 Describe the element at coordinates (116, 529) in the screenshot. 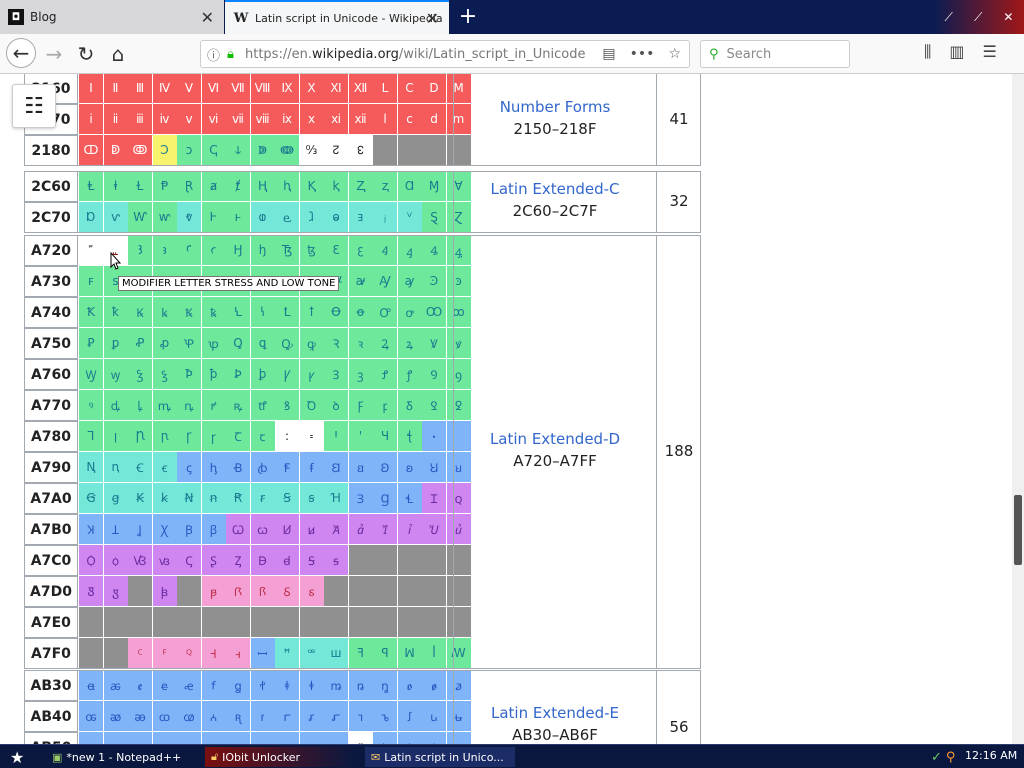

I see `char-cell: Ʇ` at that location.